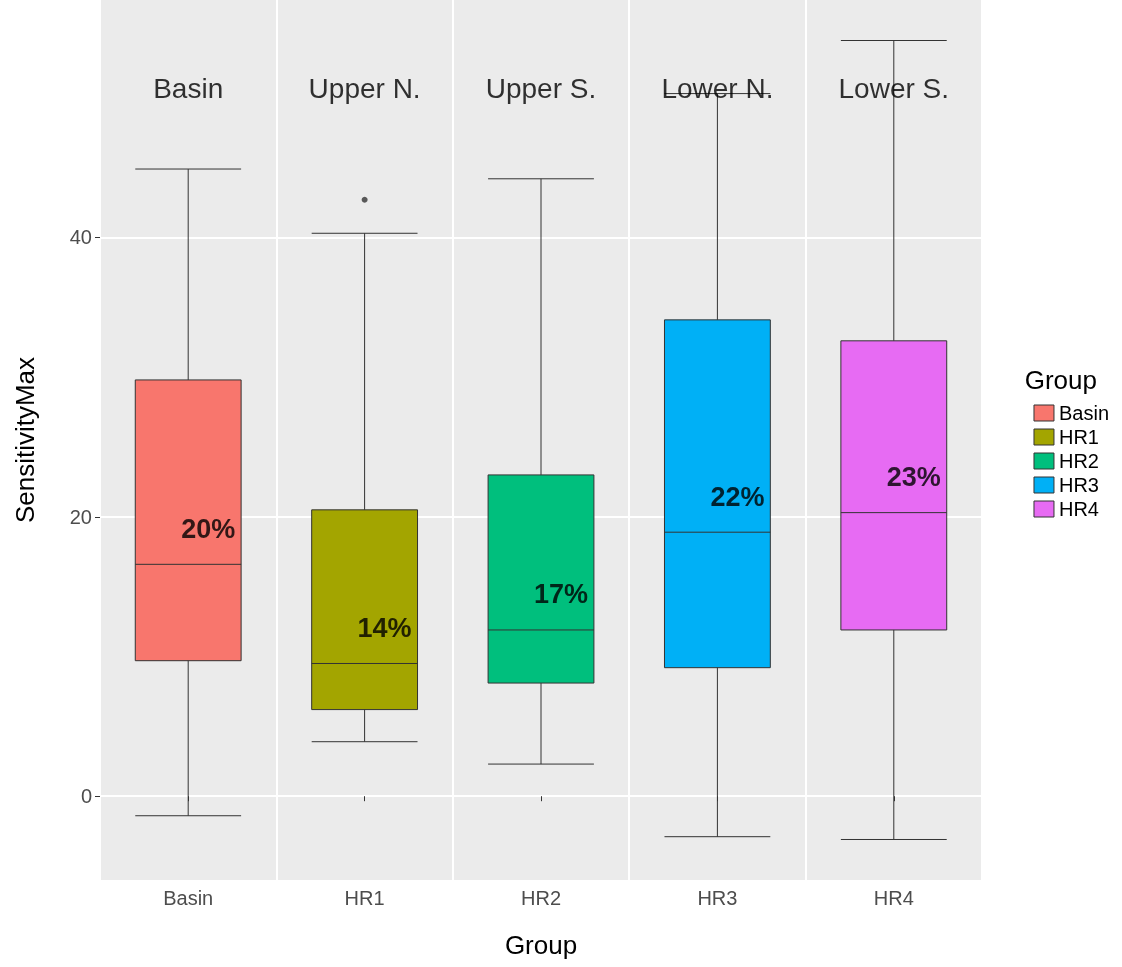  Describe the element at coordinates (1078, 509) in the screenshot. I see `legend-label: HR4` at that location.